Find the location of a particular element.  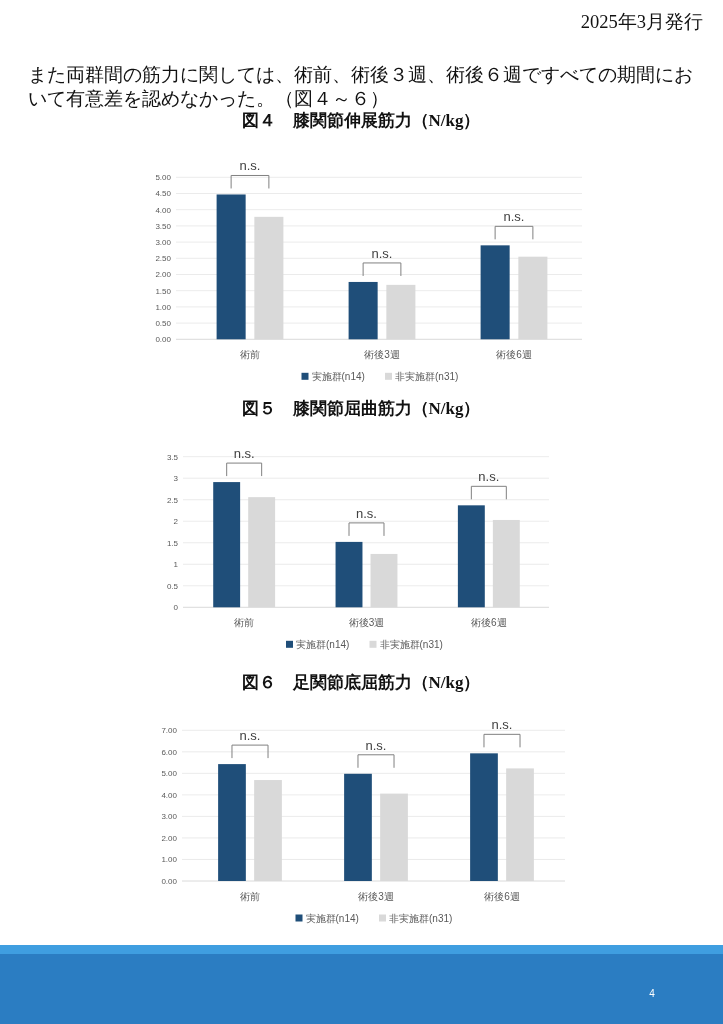

y-tick-label: 3.5 is located at coordinates (172, 457).